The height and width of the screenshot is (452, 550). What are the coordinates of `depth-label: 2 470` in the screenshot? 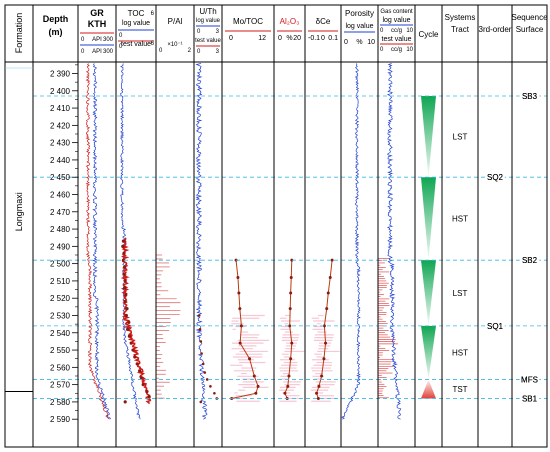 It's located at (60, 212).